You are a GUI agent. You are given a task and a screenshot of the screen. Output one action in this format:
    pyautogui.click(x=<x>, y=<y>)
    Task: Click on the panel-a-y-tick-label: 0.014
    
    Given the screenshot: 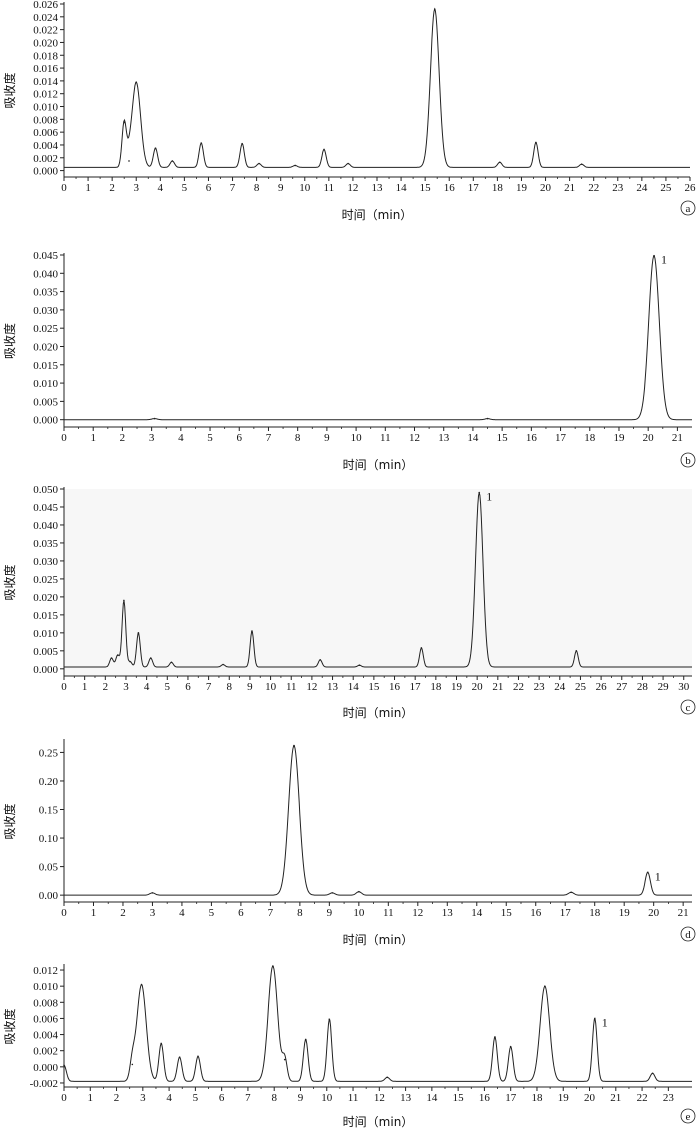 What is the action you would take?
    pyautogui.click(x=45, y=82)
    